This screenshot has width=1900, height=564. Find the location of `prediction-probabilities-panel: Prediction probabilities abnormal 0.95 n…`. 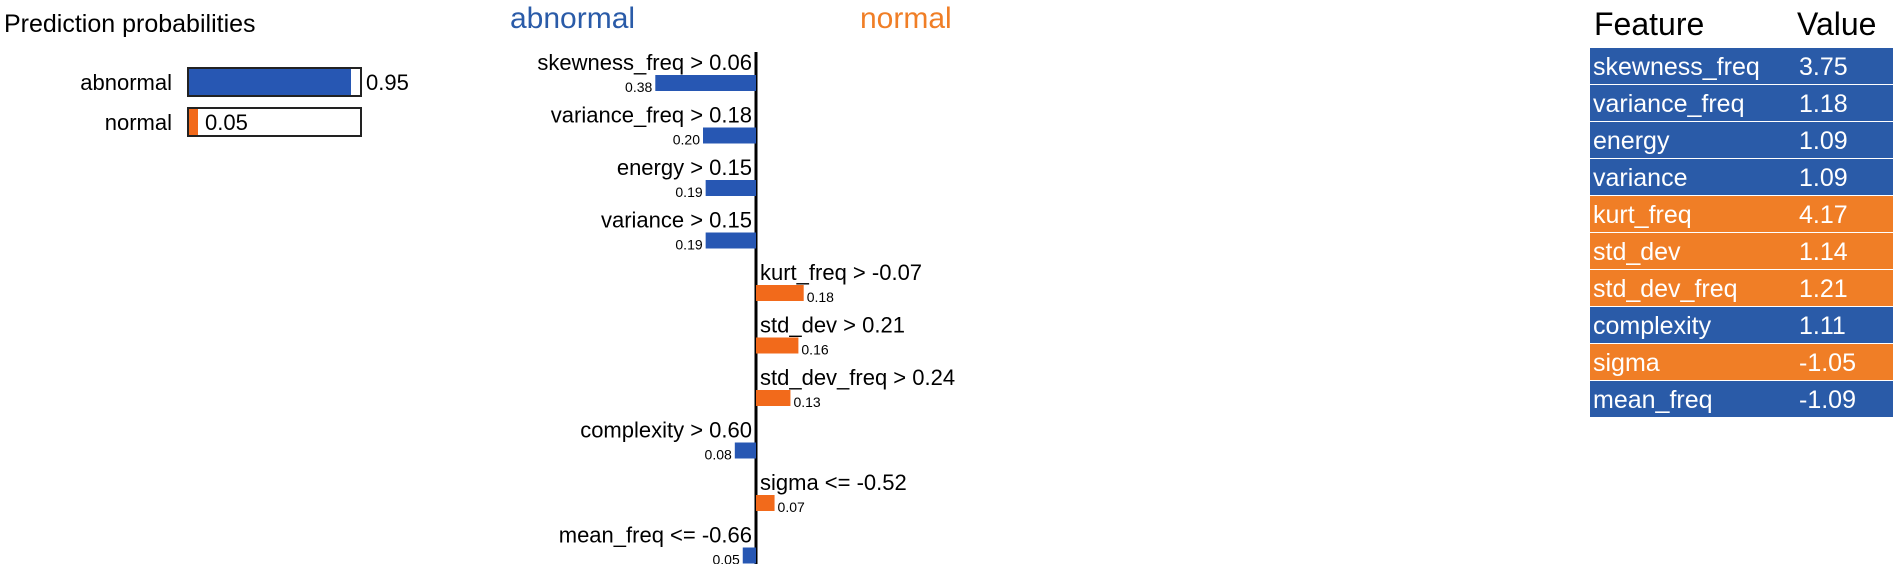

prediction-probabilities-panel: Prediction probabilities abnormal 0.95 n… is located at coordinates (235, 80).